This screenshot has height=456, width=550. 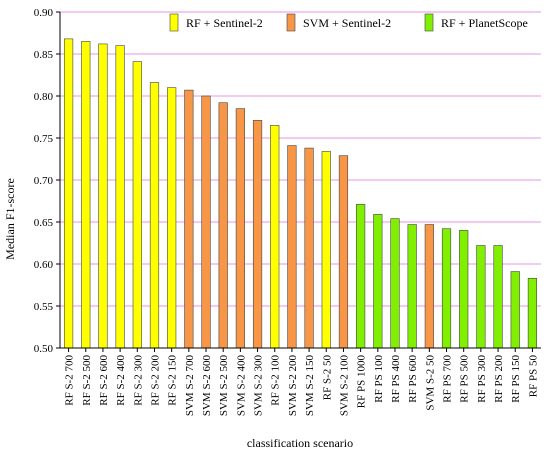 I want to click on x-tick-label: RF PS 200, so click(x=499, y=379).